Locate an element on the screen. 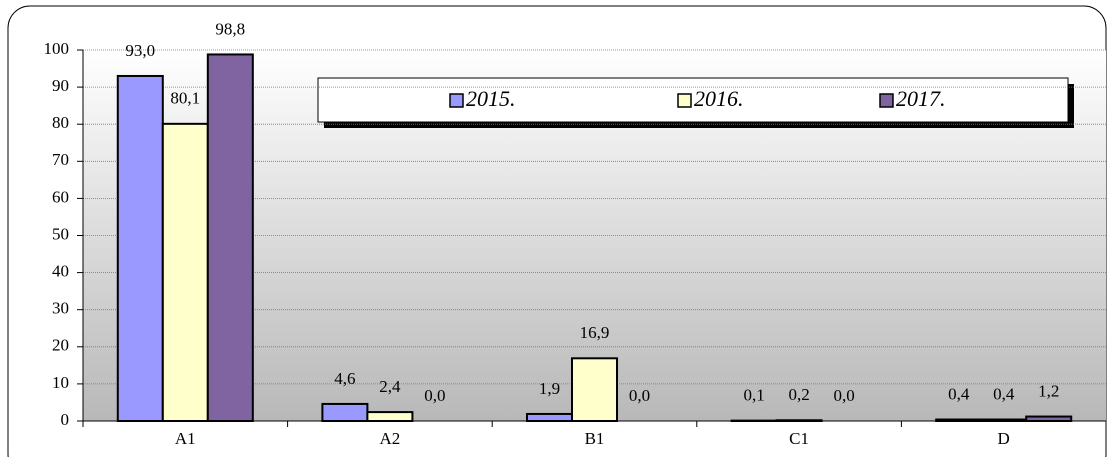  legend-label: 2016. is located at coordinates (719, 98).